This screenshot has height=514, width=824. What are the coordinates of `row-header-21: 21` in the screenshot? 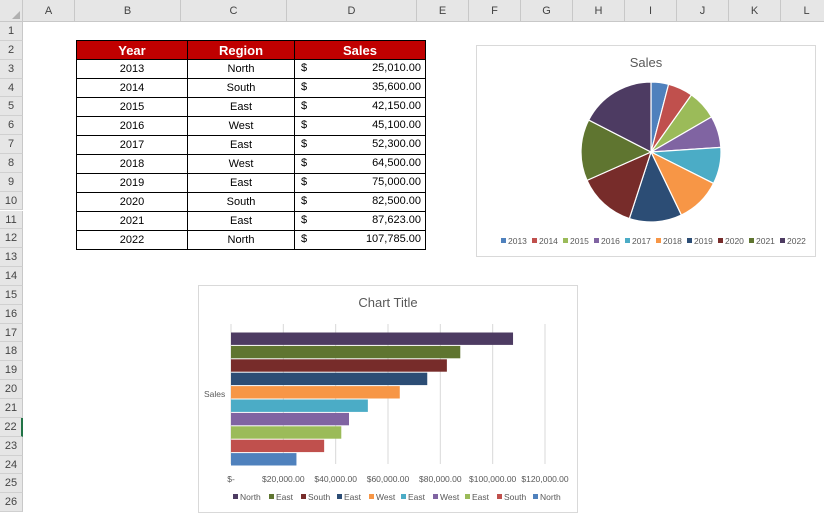 It's located at (11, 408).